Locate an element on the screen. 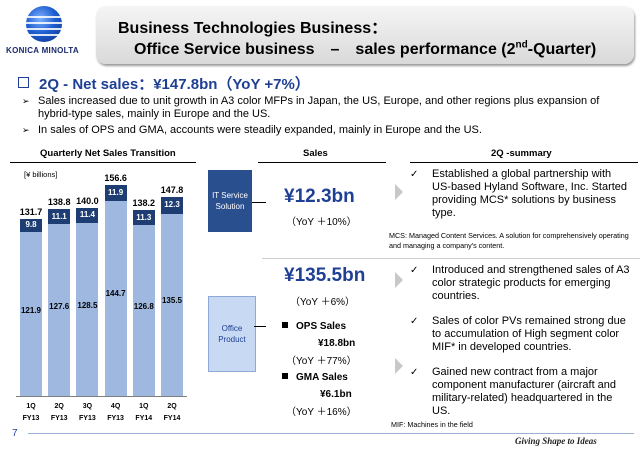 The width and height of the screenshot is (640, 452). it-service-segment-label: IT Service Solution is located at coordinates (230, 201).